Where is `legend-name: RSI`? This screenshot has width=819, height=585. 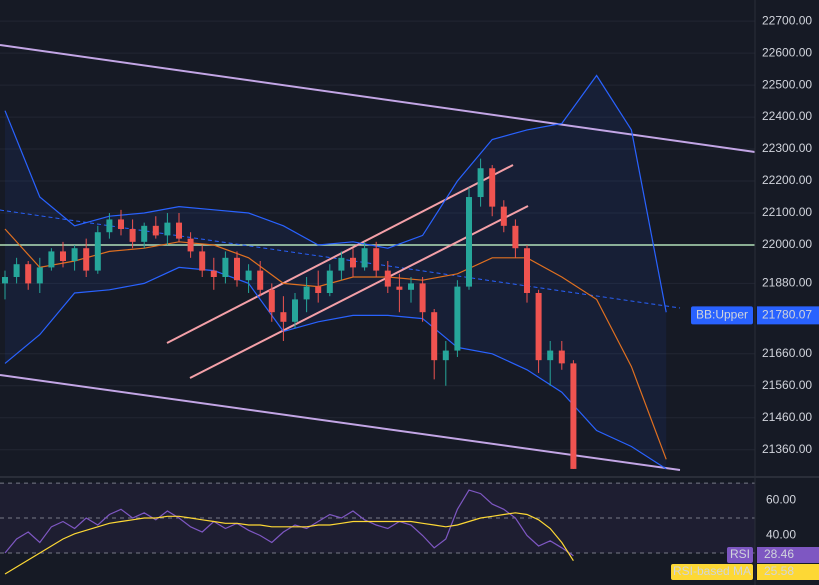 legend-name: RSI is located at coordinates (740, 554).